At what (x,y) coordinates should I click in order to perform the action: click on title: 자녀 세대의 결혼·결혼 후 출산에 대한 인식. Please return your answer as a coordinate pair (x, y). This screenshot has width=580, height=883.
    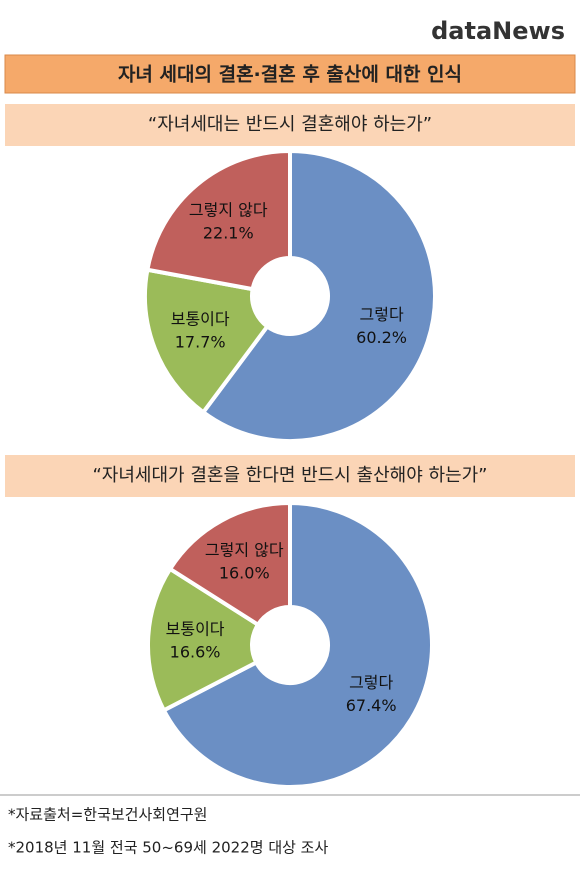
    Looking at the image, I should click on (290, 74).